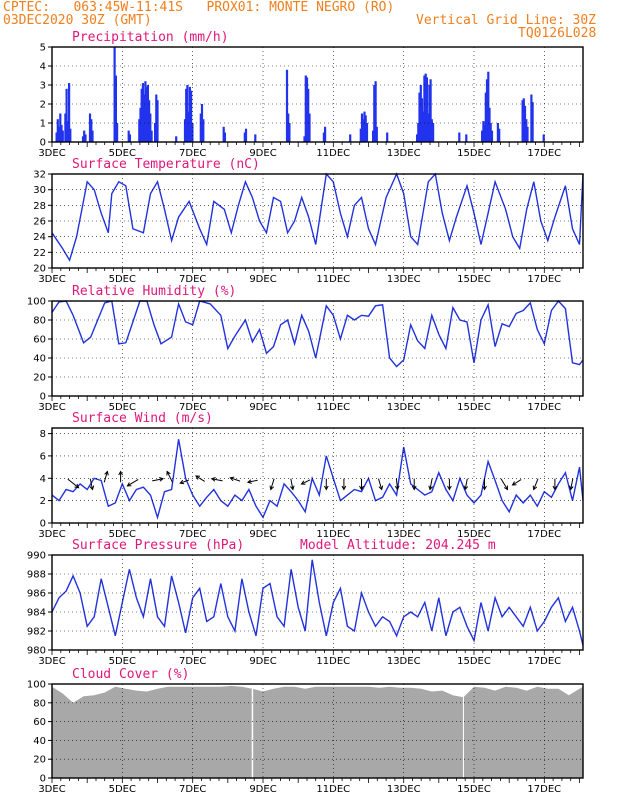 The height and width of the screenshot is (800, 618). Describe the element at coordinates (154, 291) in the screenshot. I see `humidity-title: Relative Humidity (%)` at that location.